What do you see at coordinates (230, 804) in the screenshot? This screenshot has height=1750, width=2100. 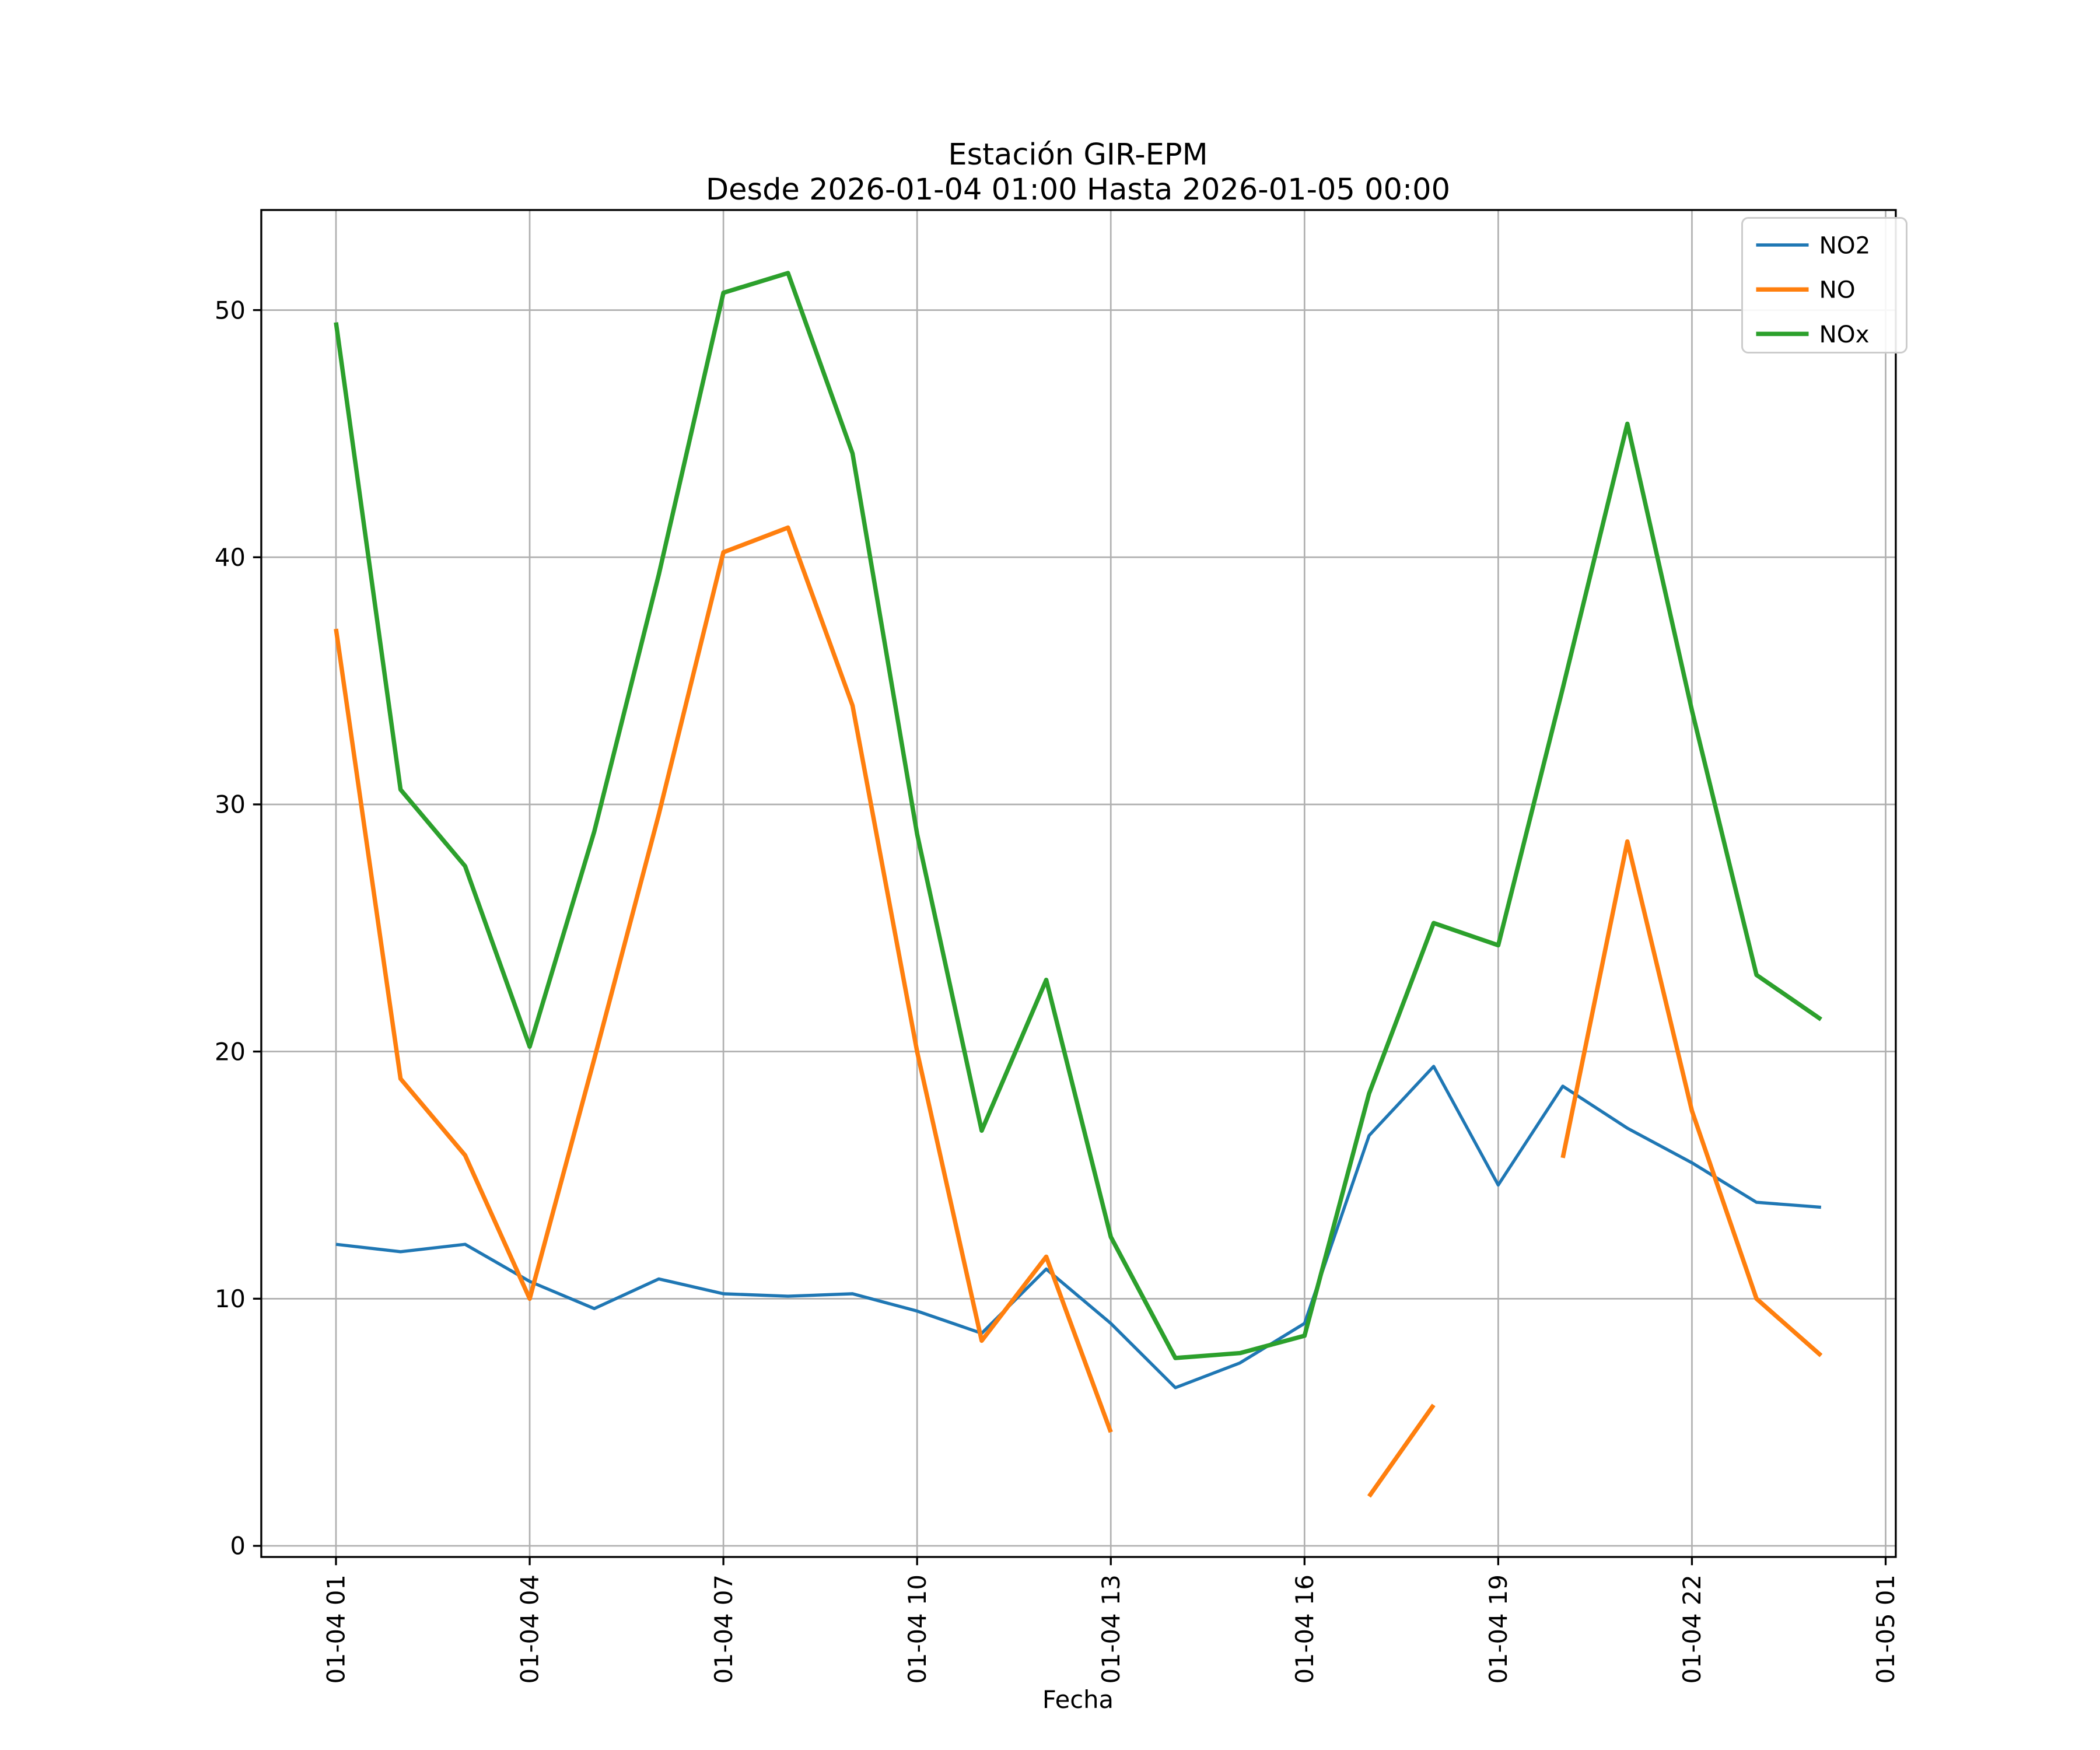 I see `y-tick-label: 30` at bounding box center [230, 804].